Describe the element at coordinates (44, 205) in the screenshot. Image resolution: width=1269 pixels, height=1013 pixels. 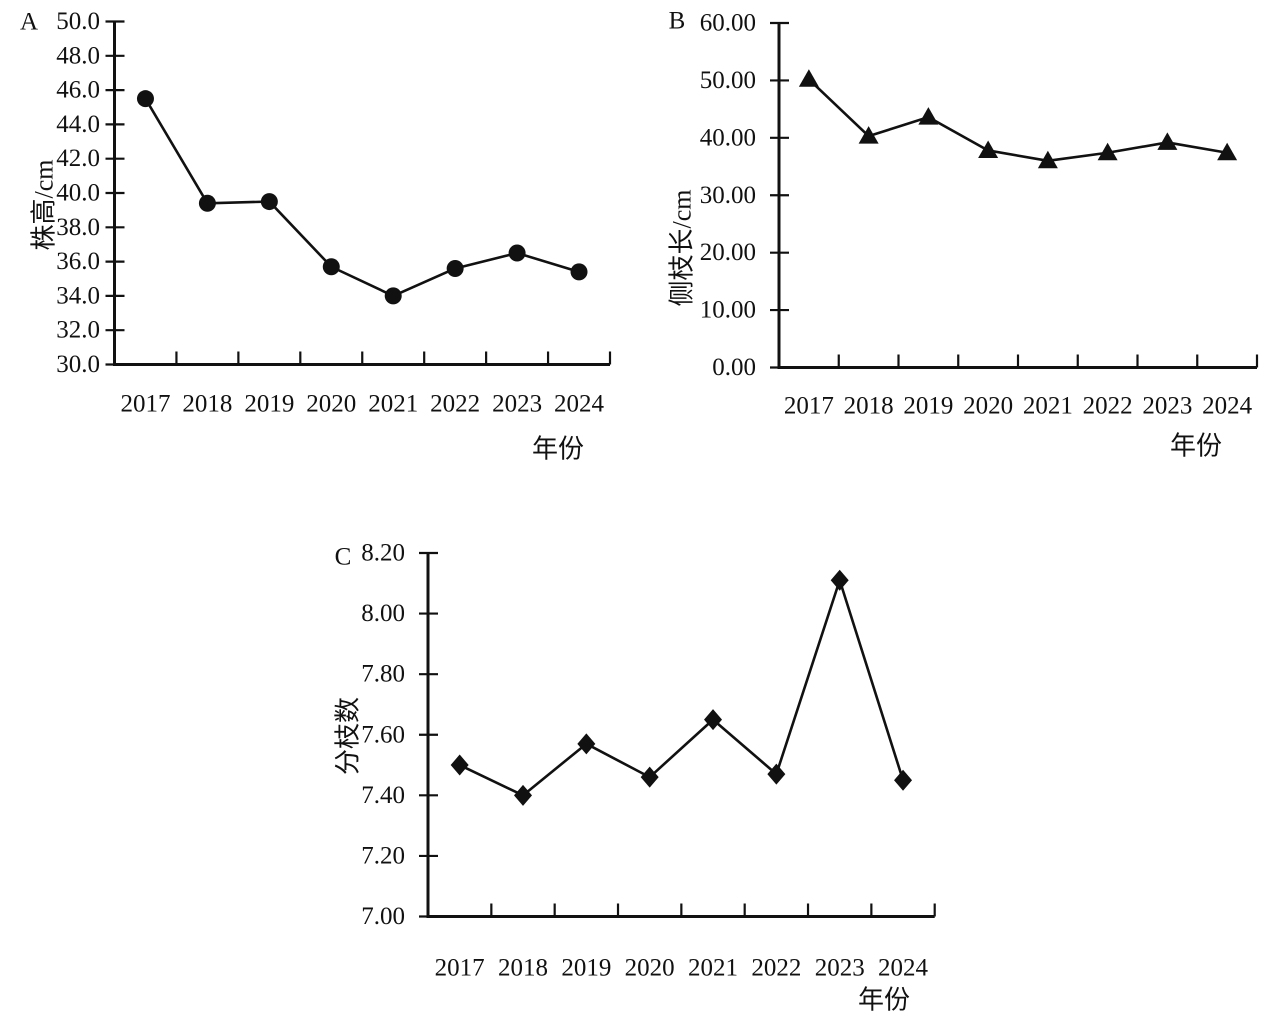
I see `y-axis-title: 株高/cm` at that location.